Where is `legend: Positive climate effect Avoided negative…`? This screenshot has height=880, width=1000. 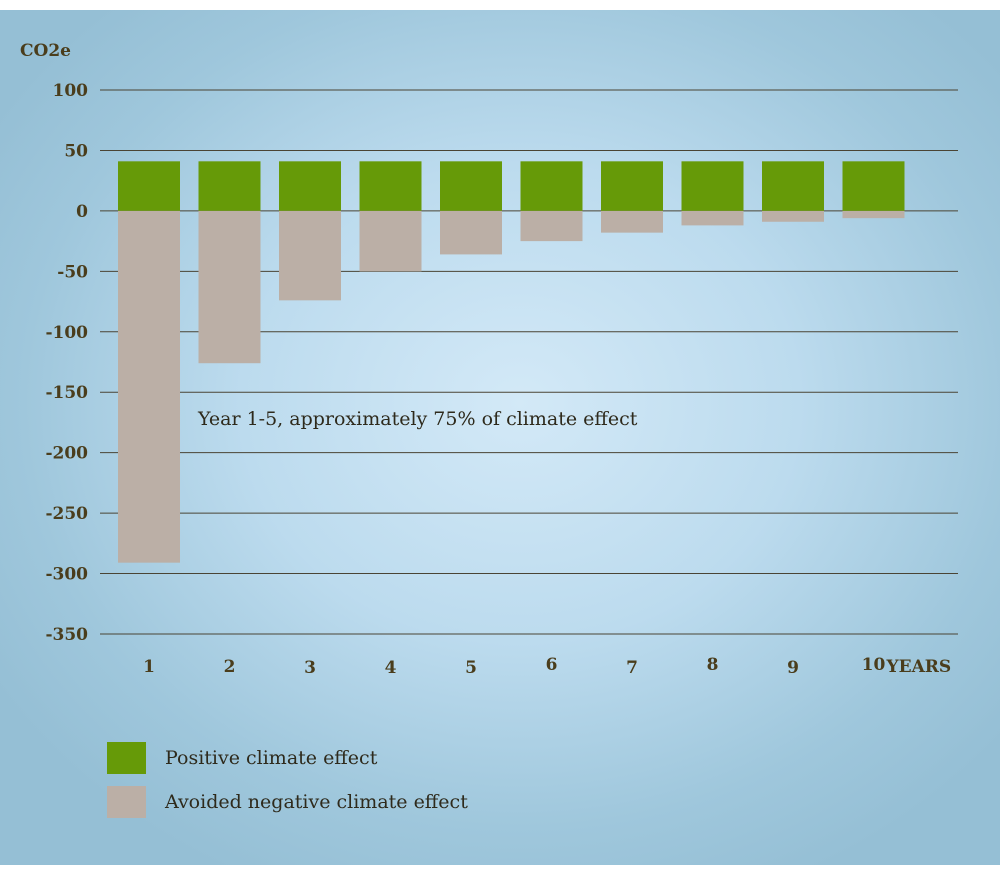
legend: Positive climate effect Avoided negative… is located at coordinates (287, 786).